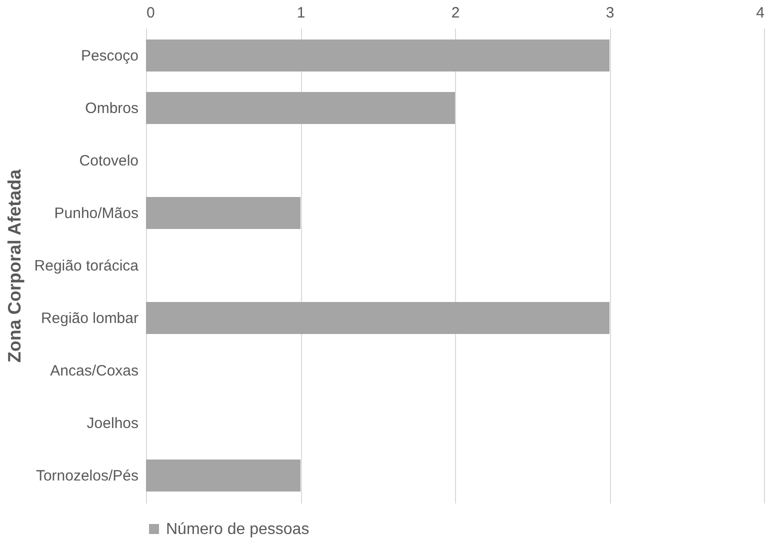 The image size is (779, 547). I want to click on y-tick-label: Joelhos, so click(112, 423).